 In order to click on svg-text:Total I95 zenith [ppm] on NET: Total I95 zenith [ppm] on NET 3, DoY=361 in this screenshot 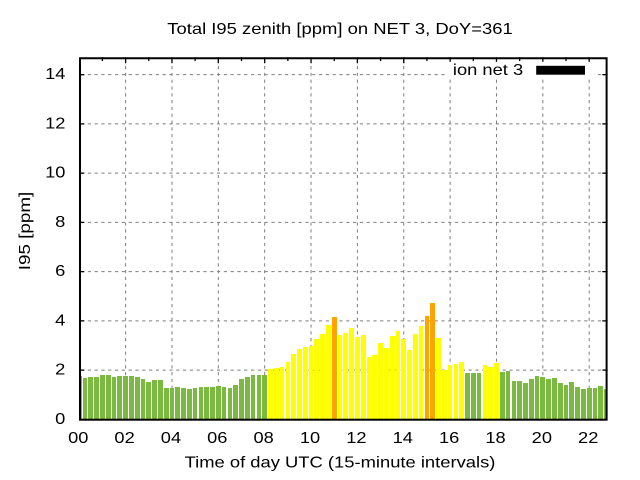, I will do `click(340, 29)`.